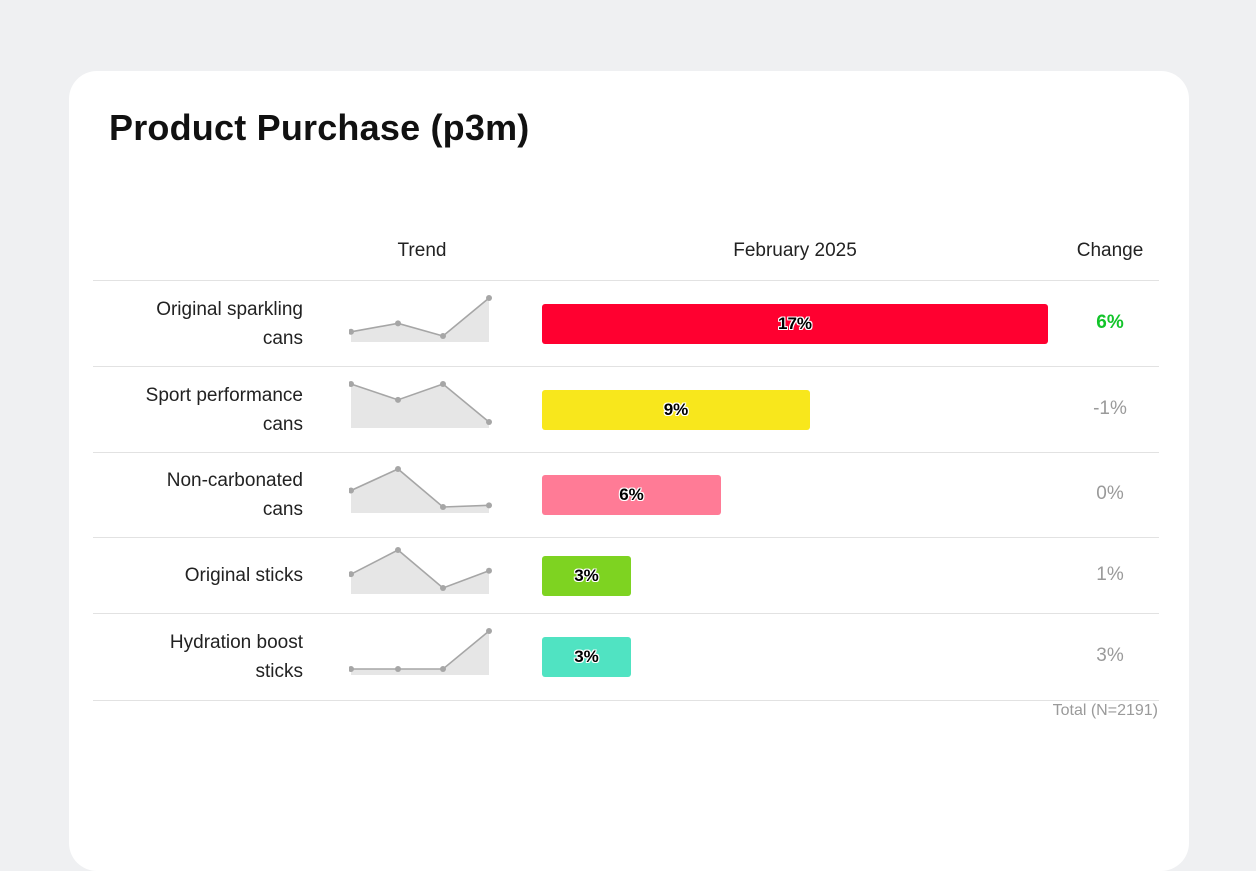  I want to click on bar-value-label: 17%, so click(795, 323).